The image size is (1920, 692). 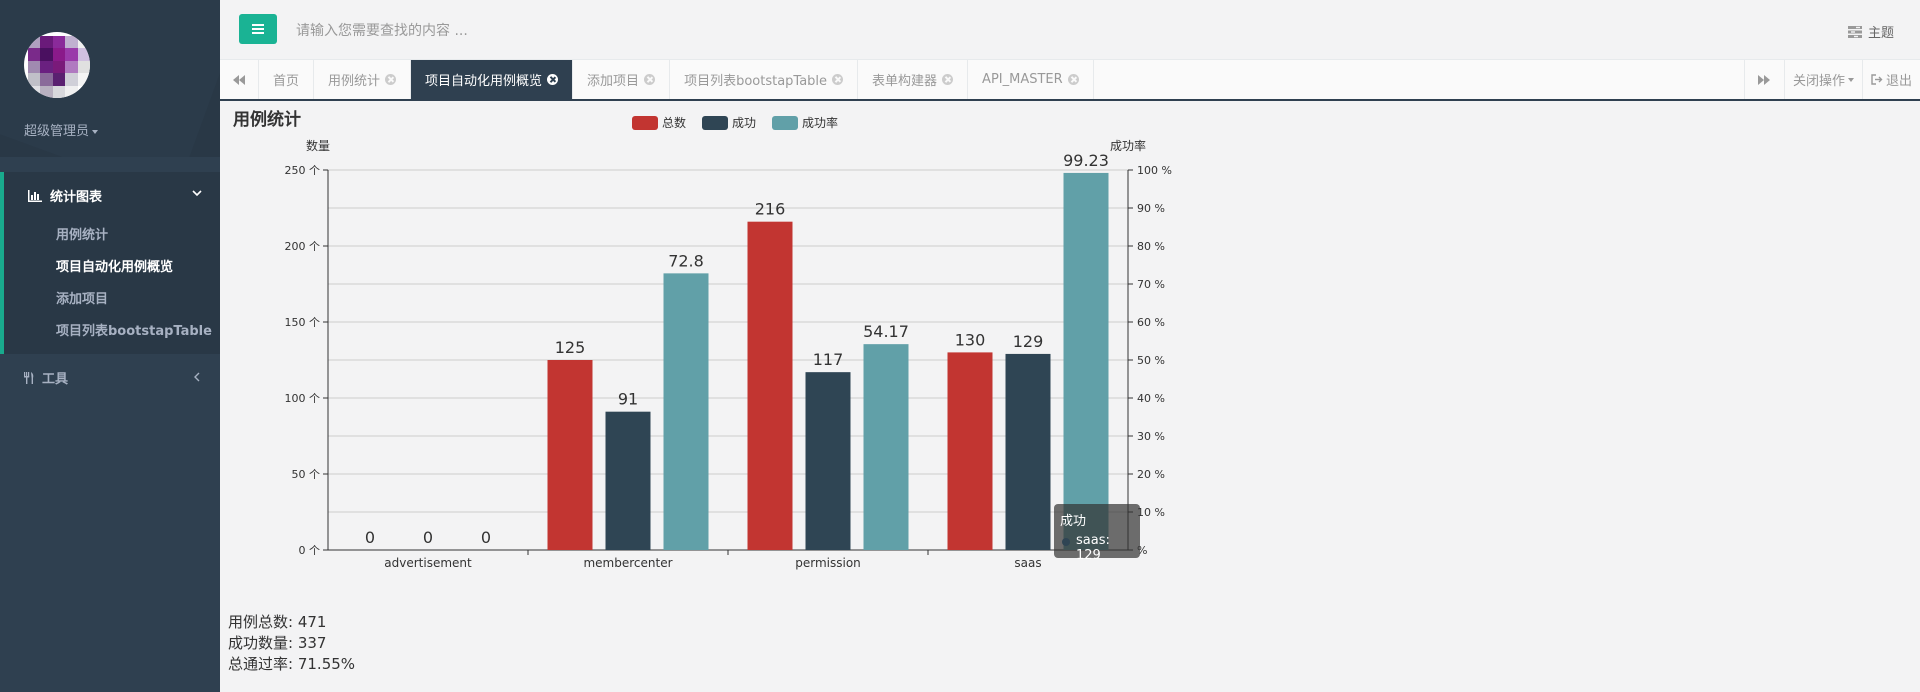 What do you see at coordinates (1028, 341) in the screenshot?
I see `data-label: 129` at bounding box center [1028, 341].